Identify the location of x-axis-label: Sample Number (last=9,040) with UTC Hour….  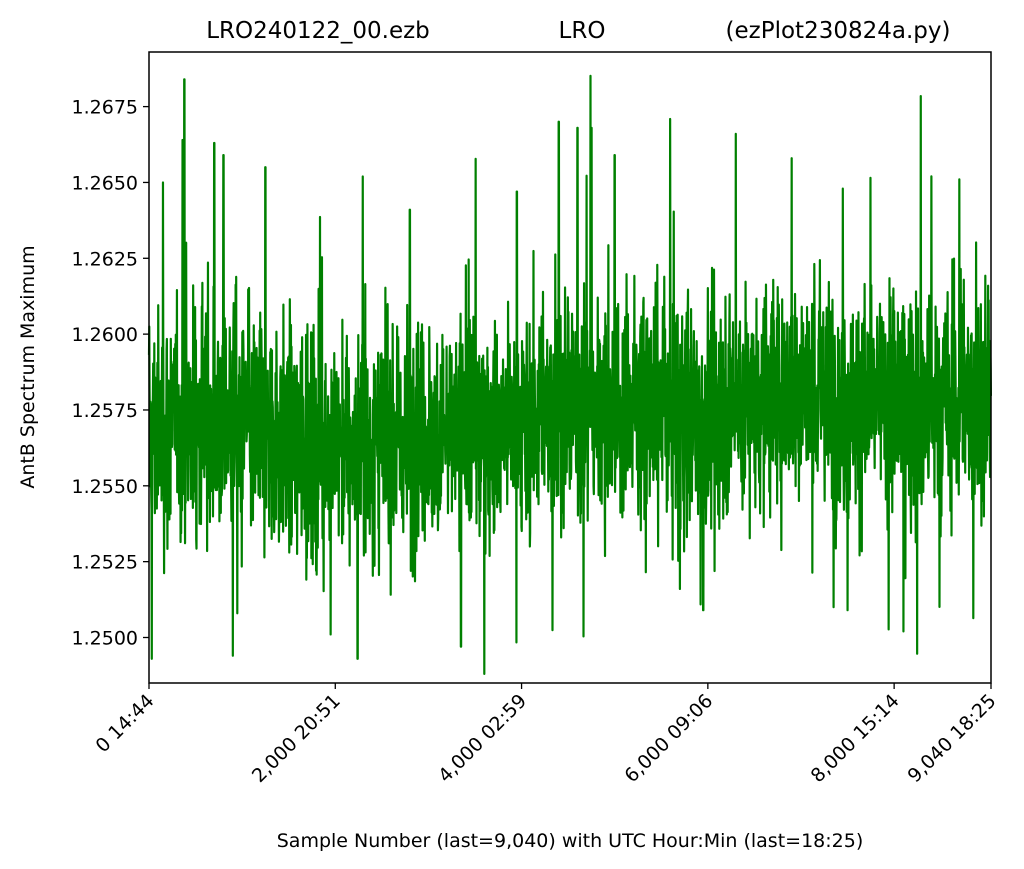
(570, 841).